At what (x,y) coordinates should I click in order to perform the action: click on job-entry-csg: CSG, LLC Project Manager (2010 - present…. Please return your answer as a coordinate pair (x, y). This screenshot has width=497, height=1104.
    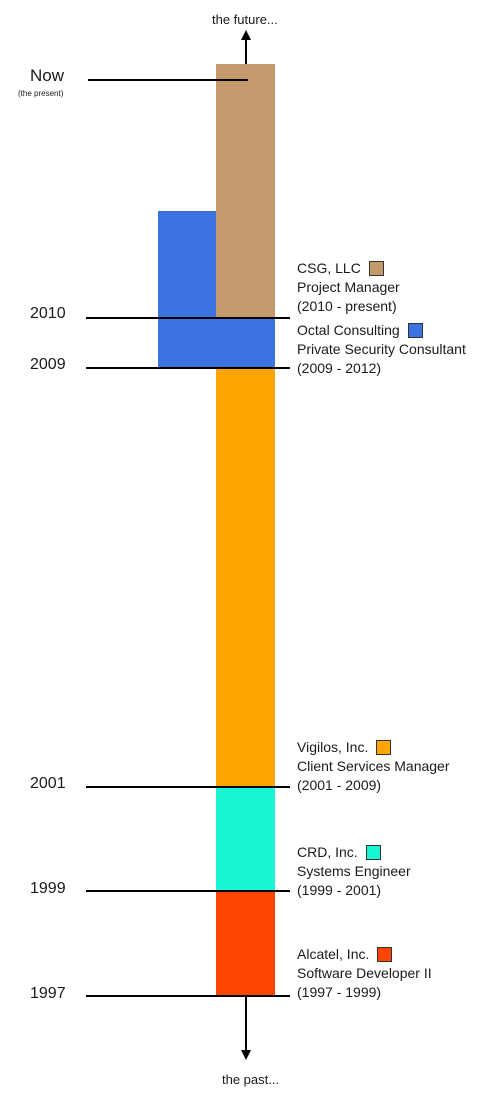
    Looking at the image, I should click on (348, 287).